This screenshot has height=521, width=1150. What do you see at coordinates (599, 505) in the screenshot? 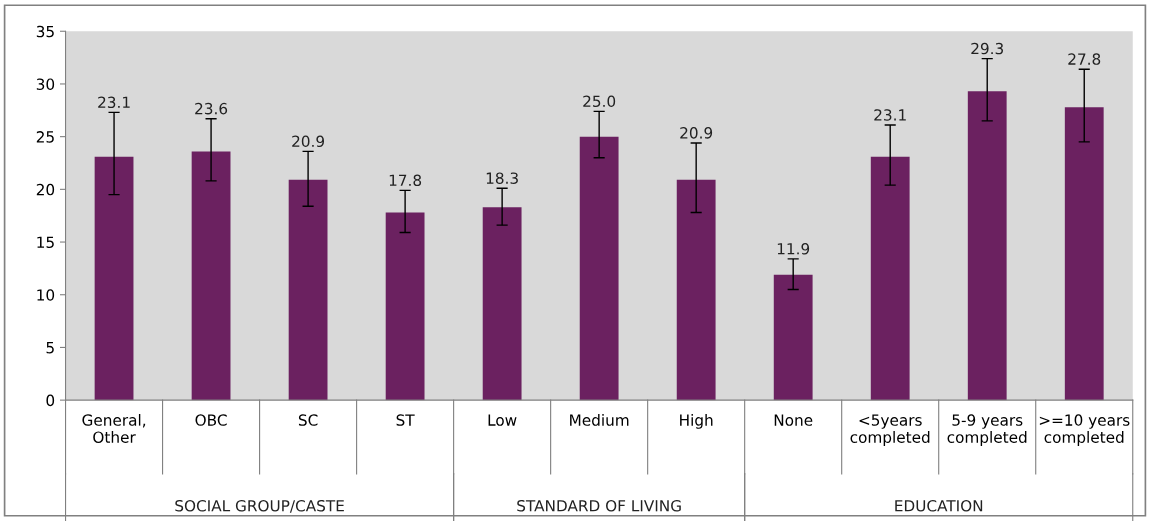
I see `text: STANDARD OF LIVING` at bounding box center [599, 505].